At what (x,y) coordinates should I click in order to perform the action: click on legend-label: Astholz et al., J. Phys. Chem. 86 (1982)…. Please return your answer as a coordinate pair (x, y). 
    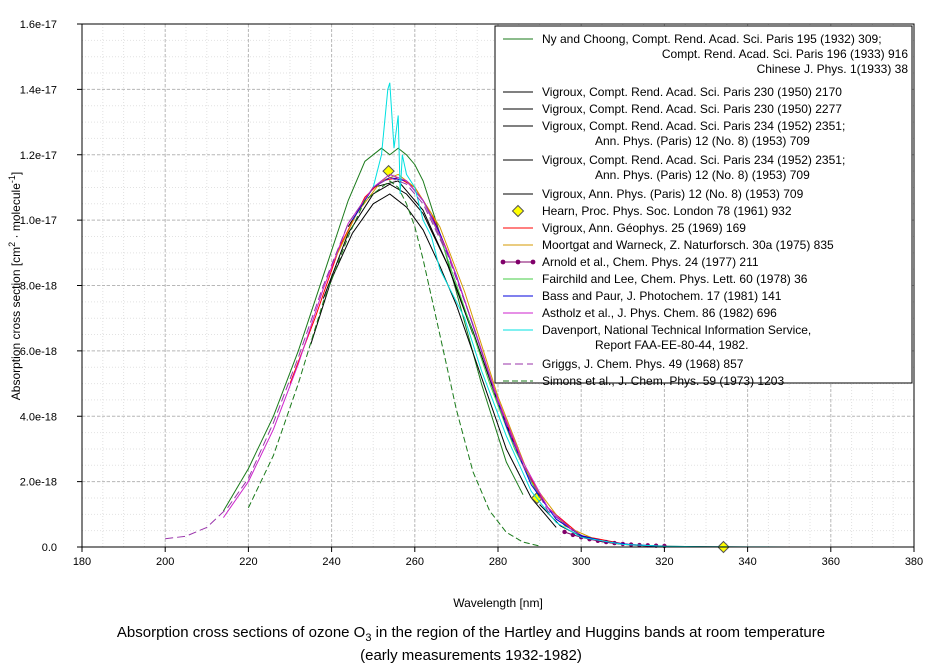
    Looking at the image, I should click on (659, 313).